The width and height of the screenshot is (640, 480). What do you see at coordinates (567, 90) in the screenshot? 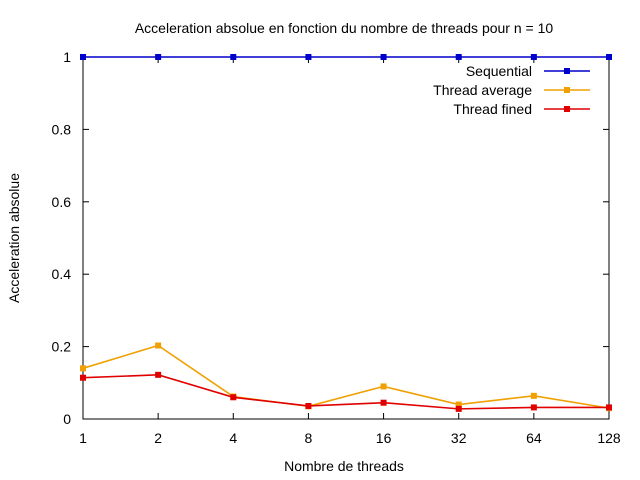
I see `legend-marker-thread-average` at bounding box center [567, 90].